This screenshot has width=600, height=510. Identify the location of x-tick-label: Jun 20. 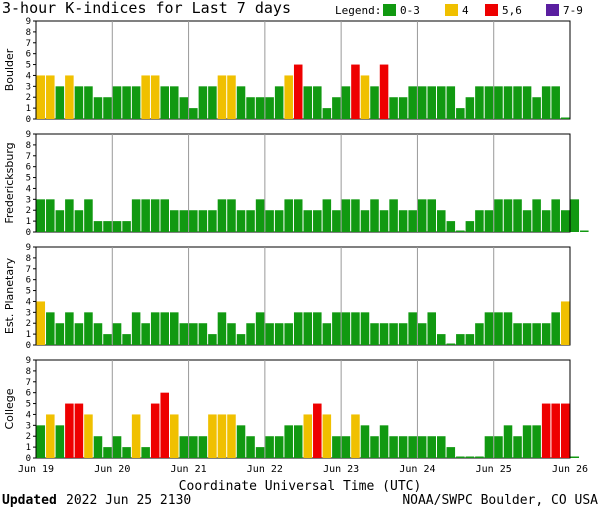
(112, 469).